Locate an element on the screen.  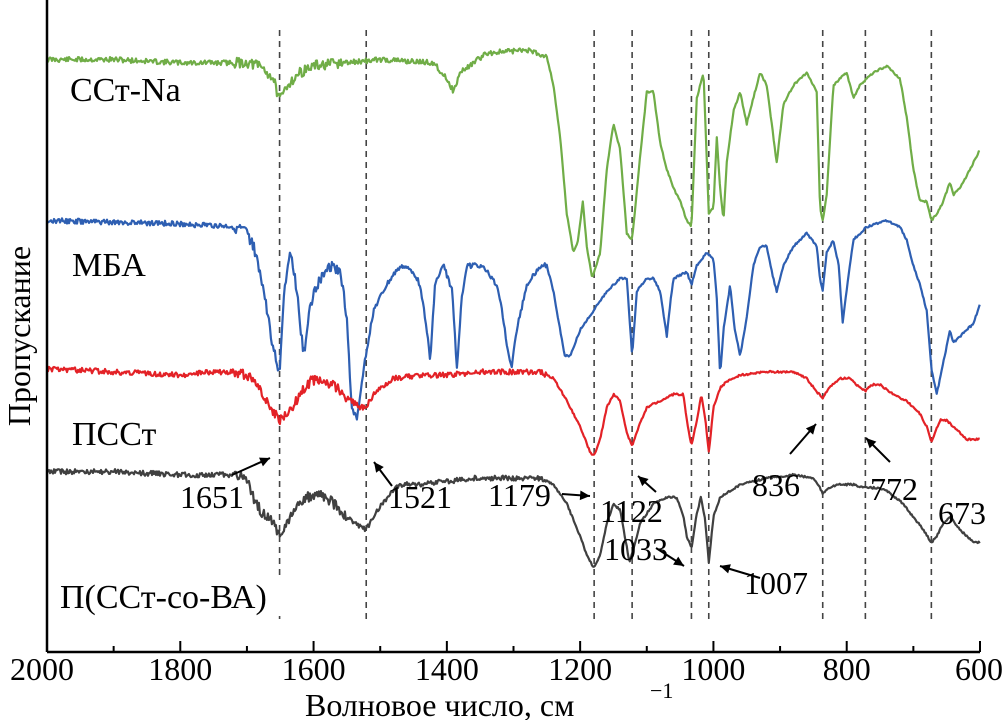
peak-label-1179: 1179 is located at coordinates (519, 495).